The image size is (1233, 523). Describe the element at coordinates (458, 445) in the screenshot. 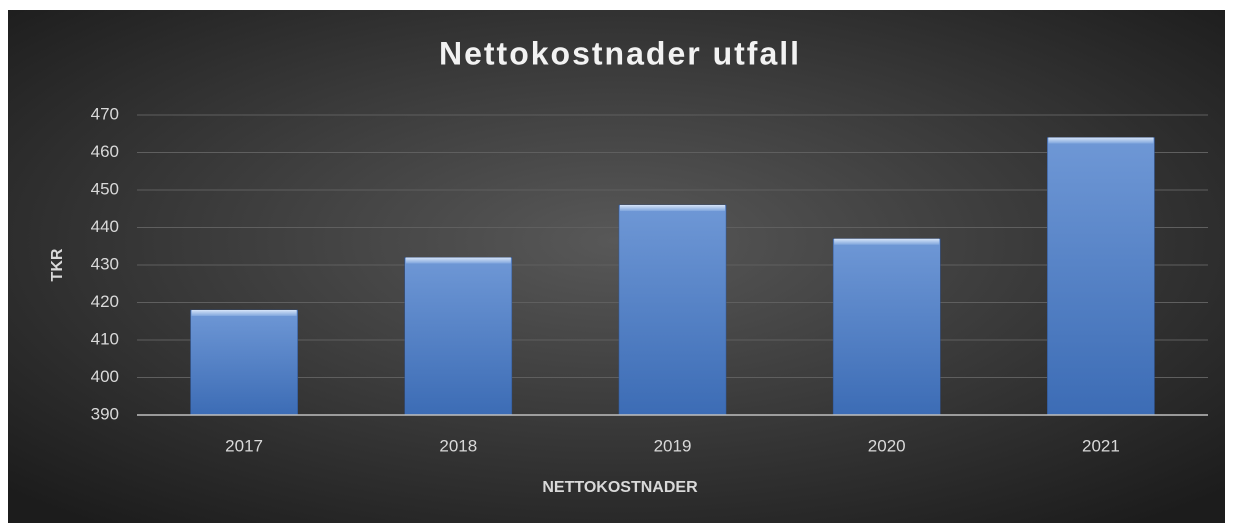

I see `x-tick-label: 2018` at that location.